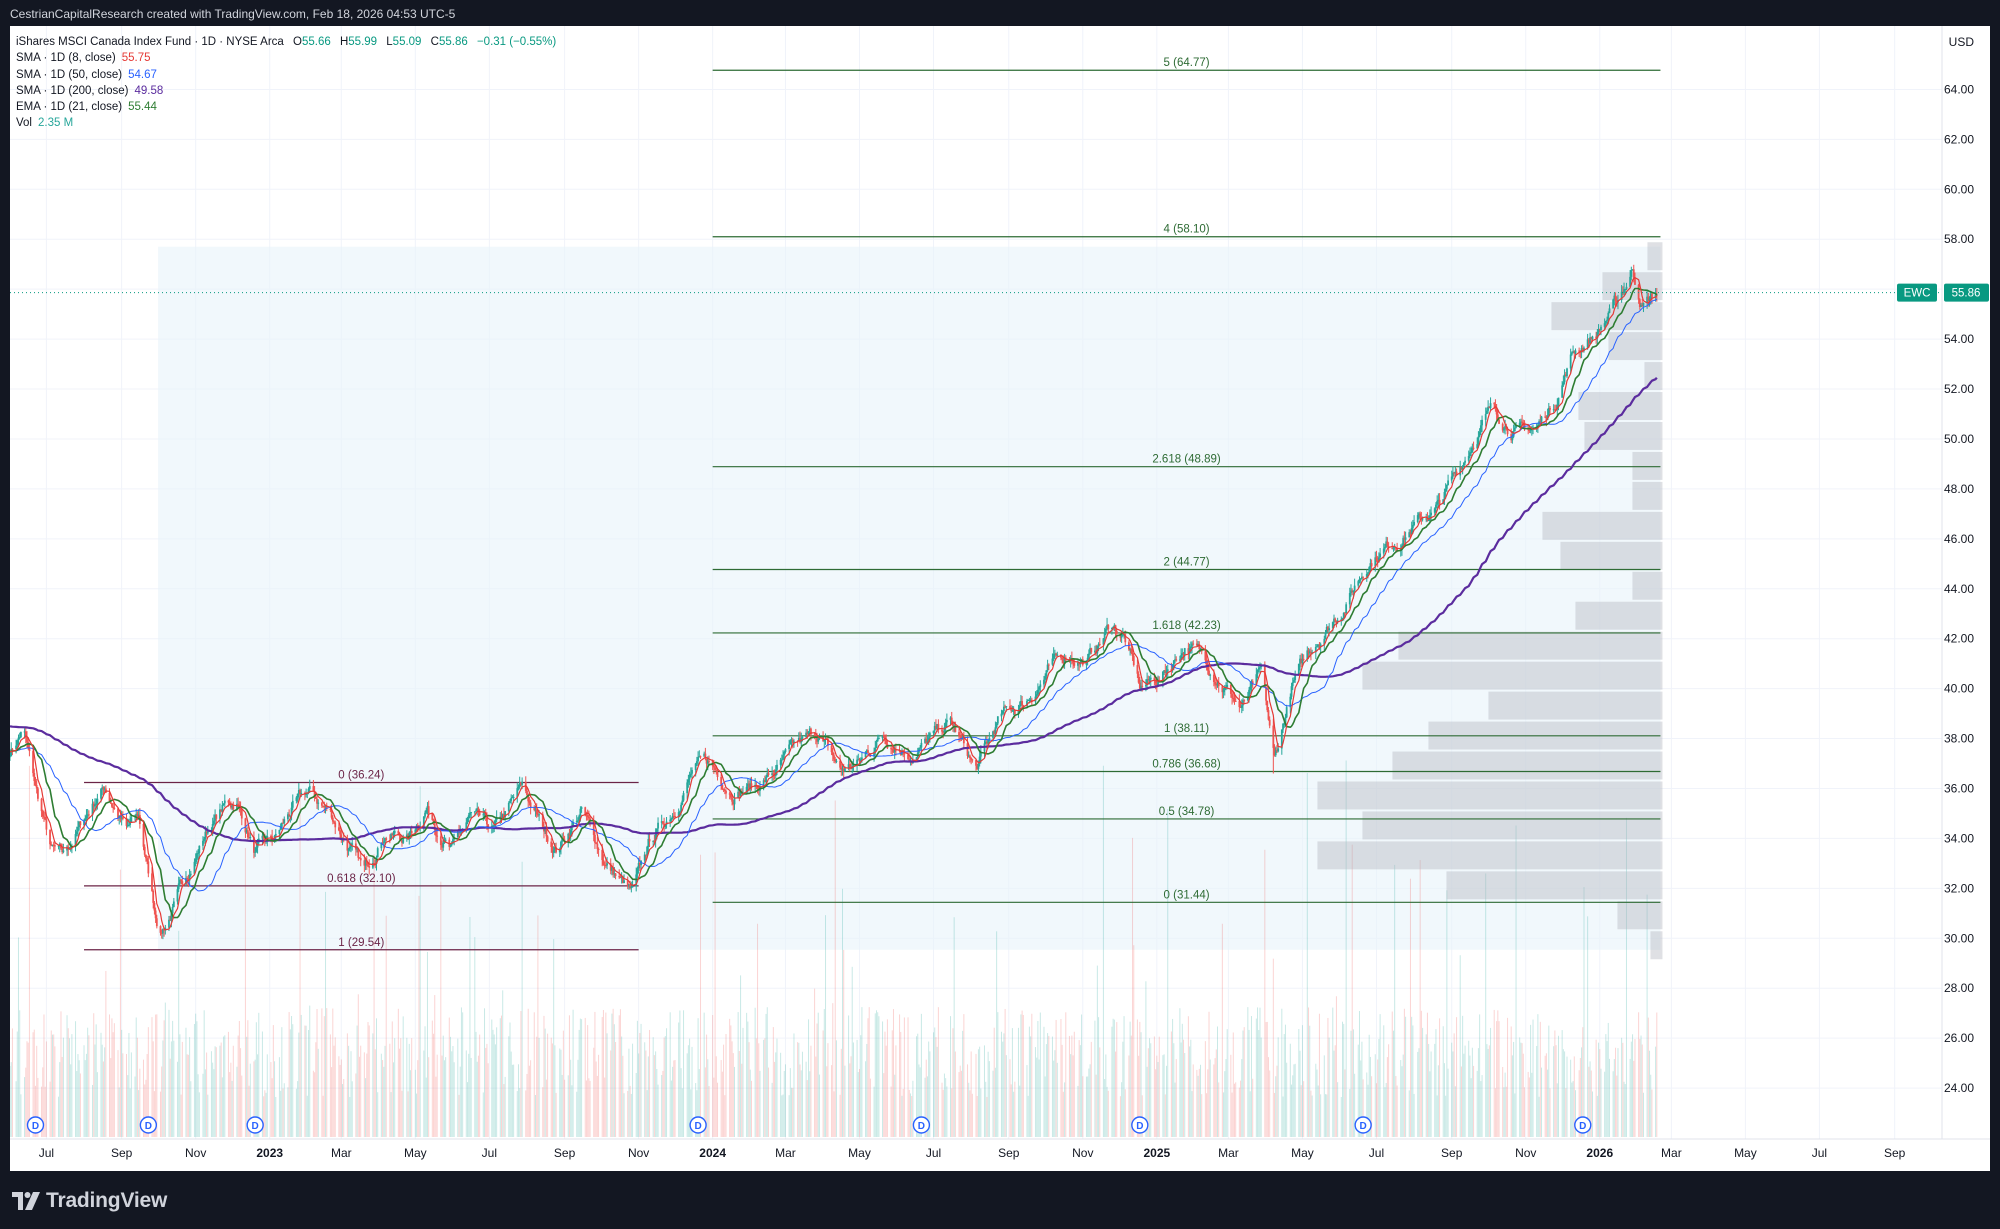  What do you see at coordinates (415, 1153) in the screenshot?
I see `time-tick-label: May` at bounding box center [415, 1153].